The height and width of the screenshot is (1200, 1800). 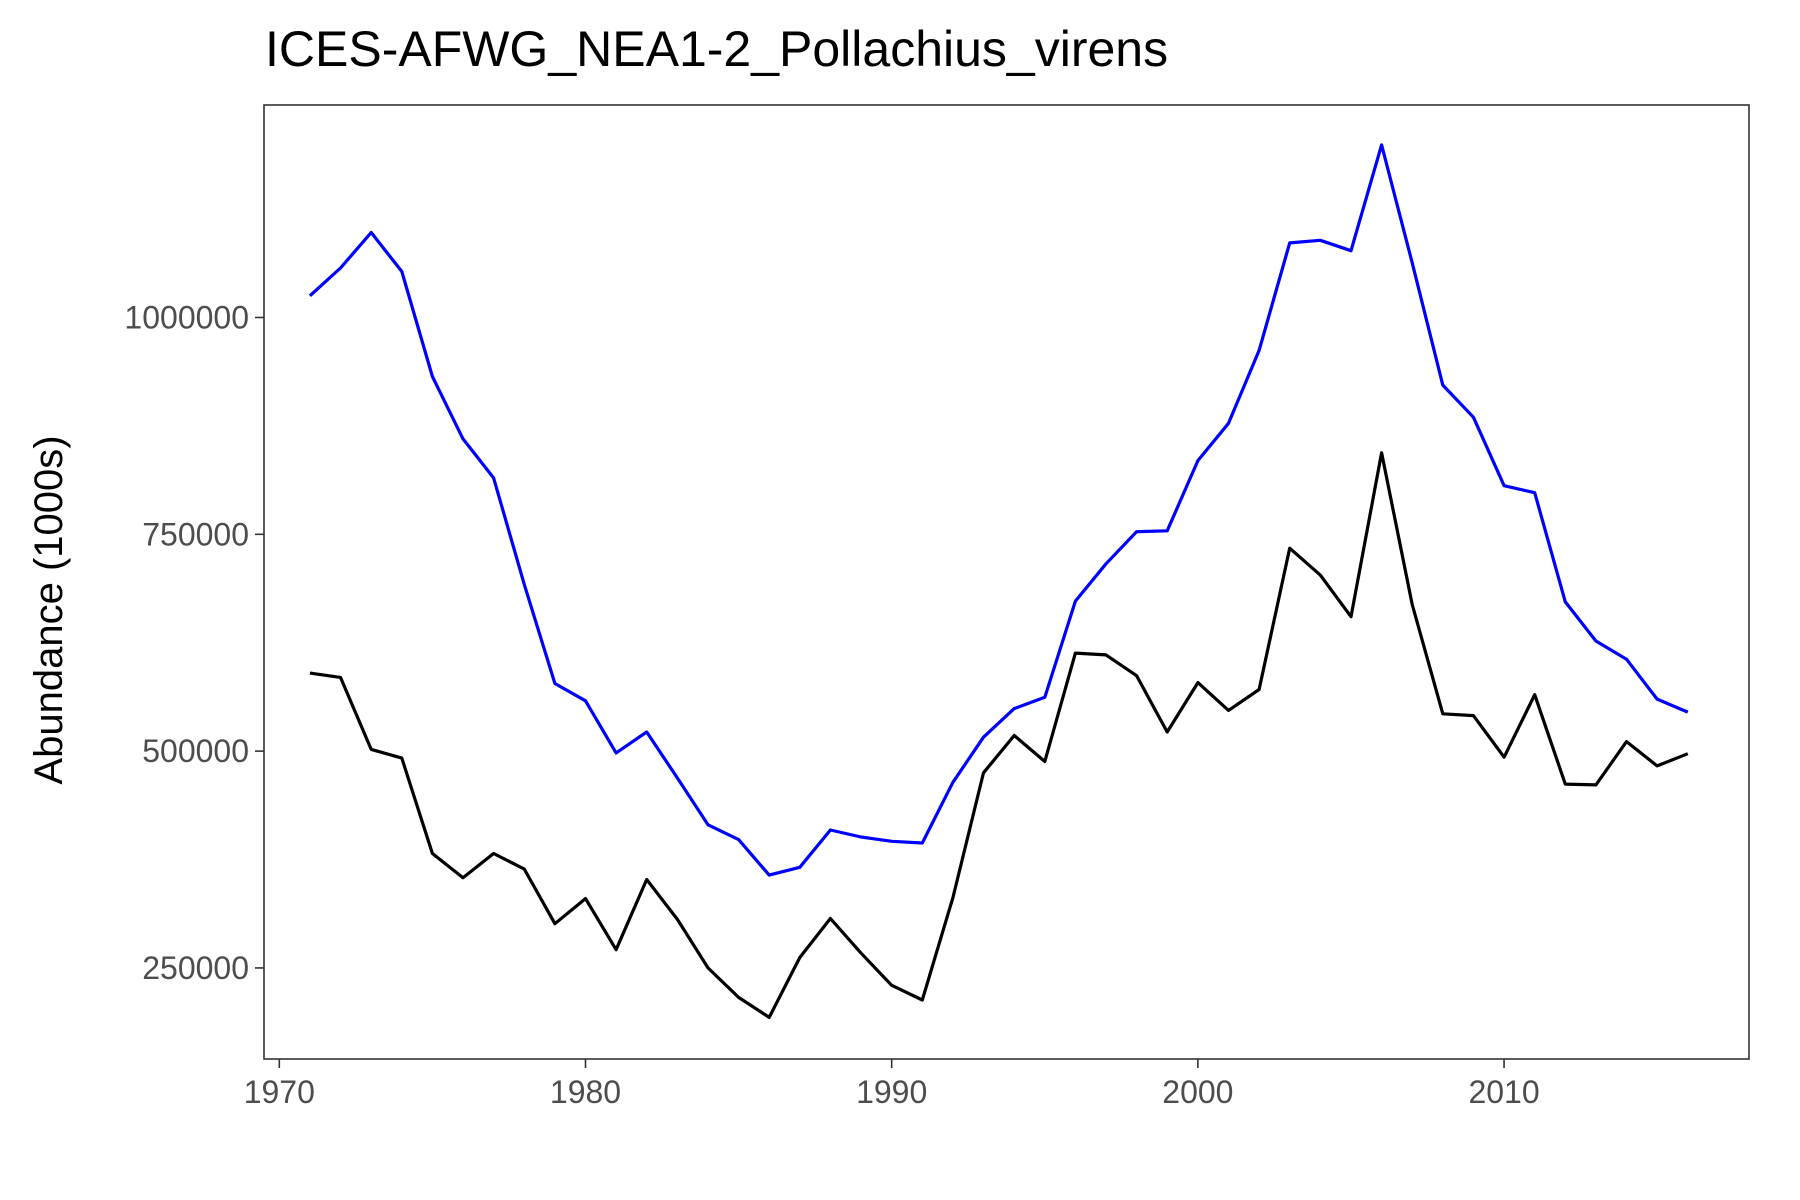 What do you see at coordinates (195, 534) in the screenshot?
I see `y-tick-label: 750000` at bounding box center [195, 534].